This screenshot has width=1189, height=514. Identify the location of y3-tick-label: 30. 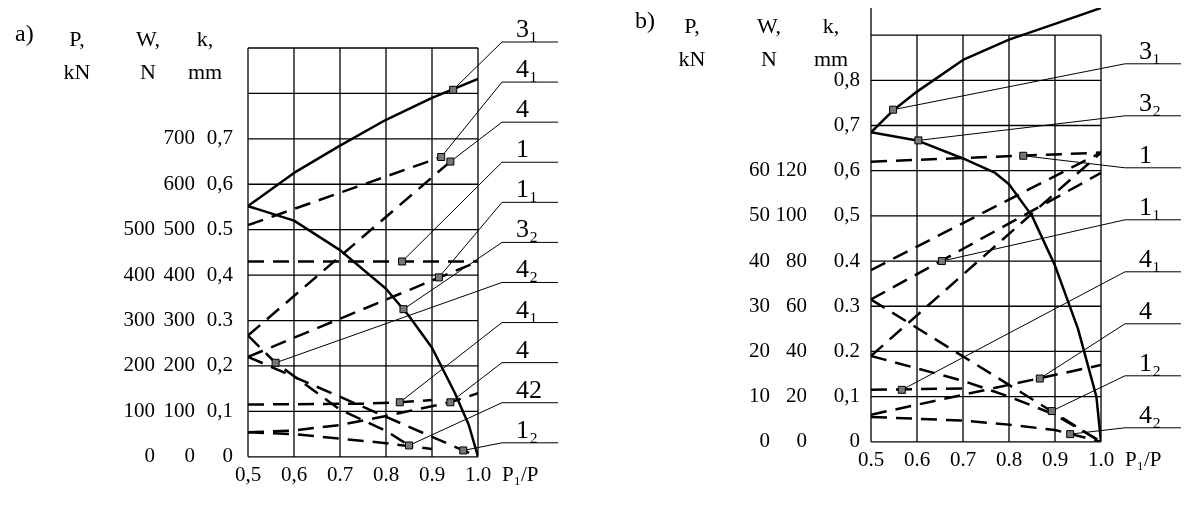
(759, 304).